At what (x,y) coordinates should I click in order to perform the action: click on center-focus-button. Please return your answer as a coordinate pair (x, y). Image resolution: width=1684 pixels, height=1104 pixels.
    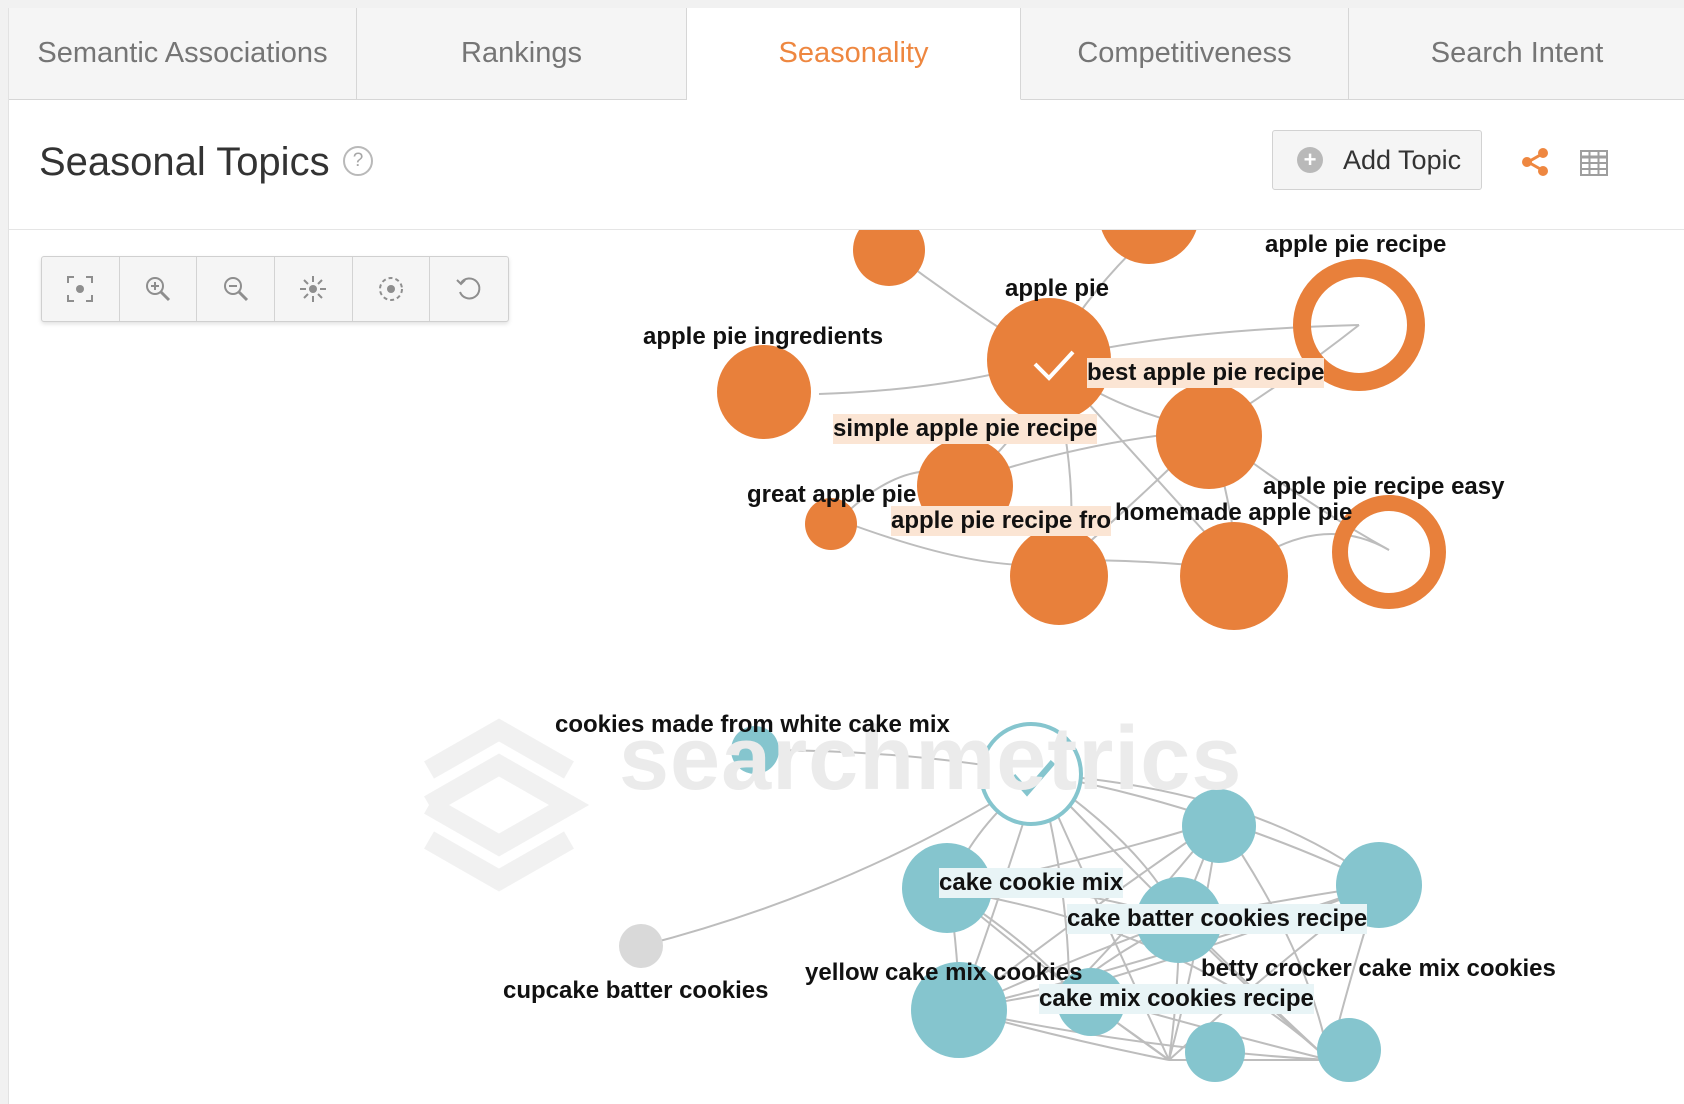
    Looking at the image, I should click on (392, 289).